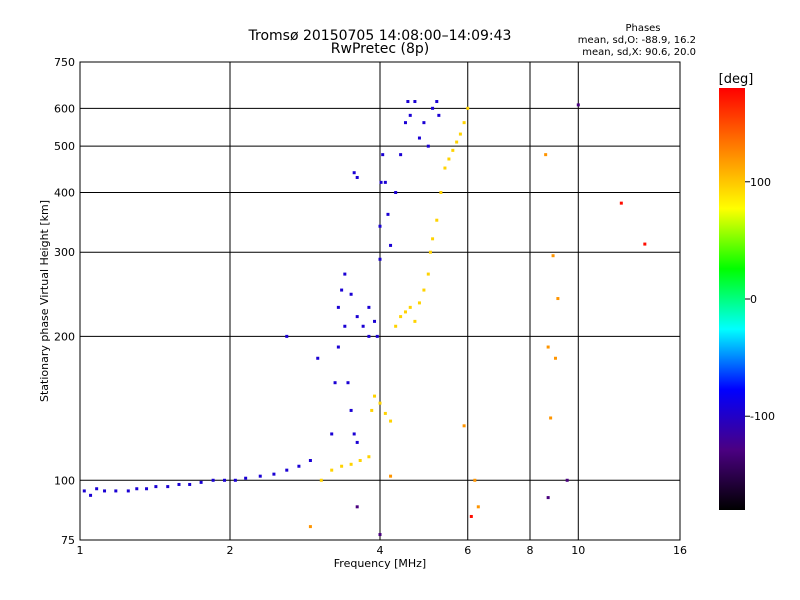 The width and height of the screenshot is (800, 600). I want to click on x-tick-label: 6, so click(467, 550).